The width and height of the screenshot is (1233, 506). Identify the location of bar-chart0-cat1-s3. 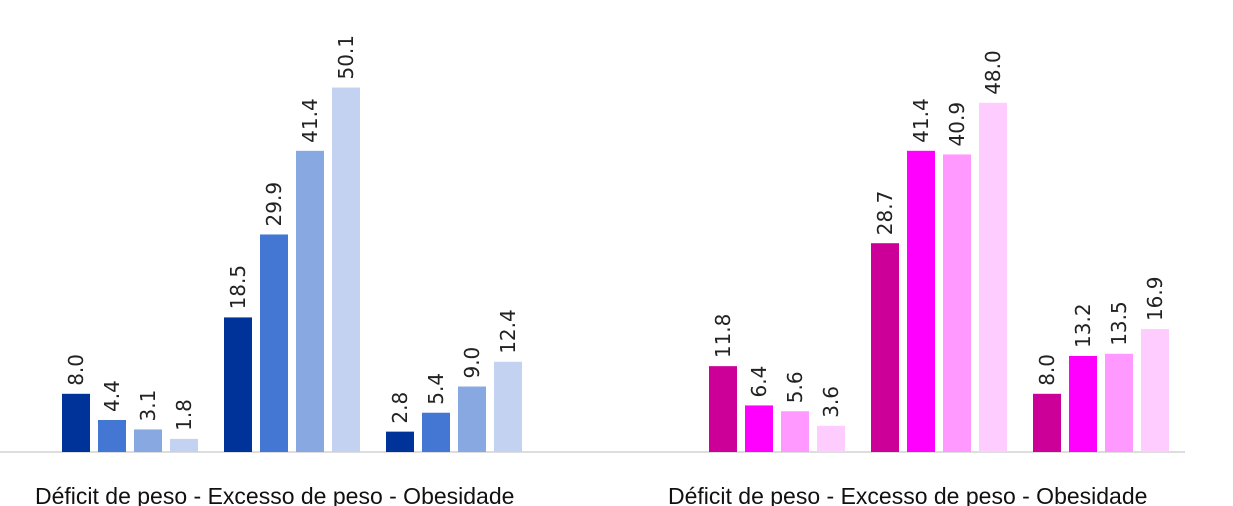
(346, 270).